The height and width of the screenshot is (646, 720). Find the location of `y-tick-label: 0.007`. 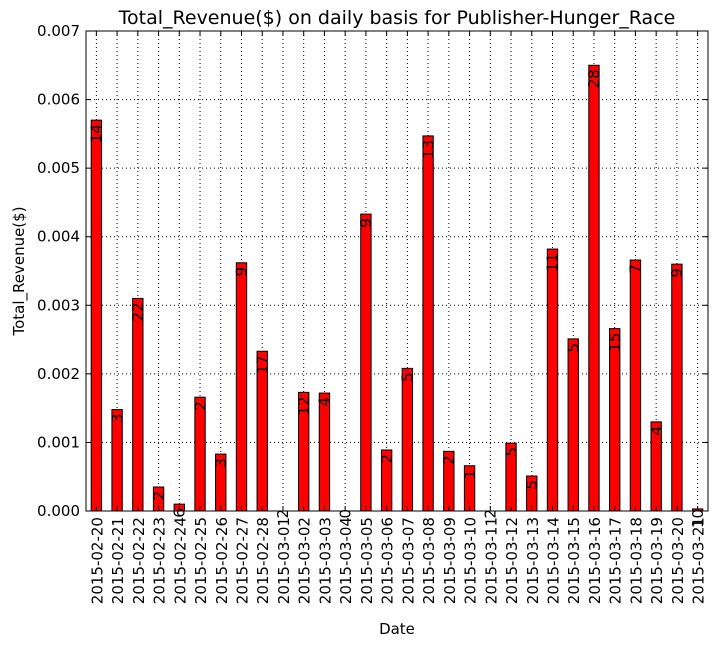

y-tick-label: 0.007 is located at coordinates (58, 31).